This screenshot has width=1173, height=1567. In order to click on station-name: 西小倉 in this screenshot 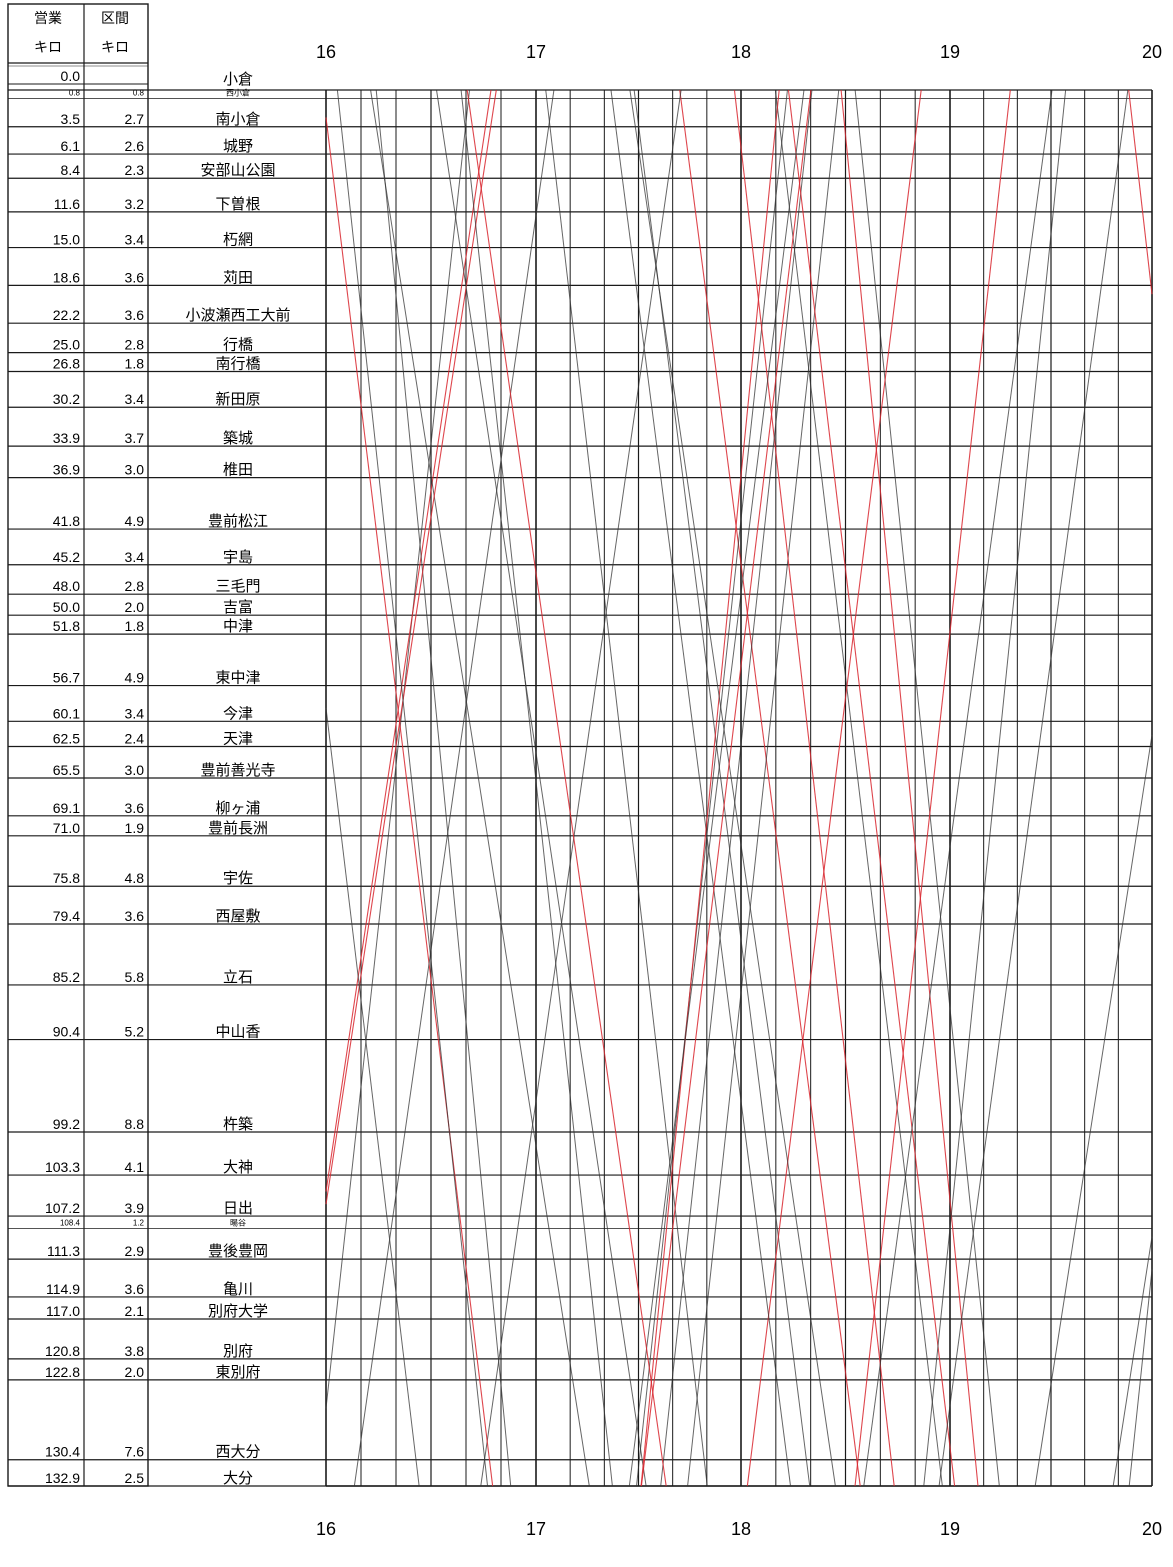, I will do `click(238, 92)`.